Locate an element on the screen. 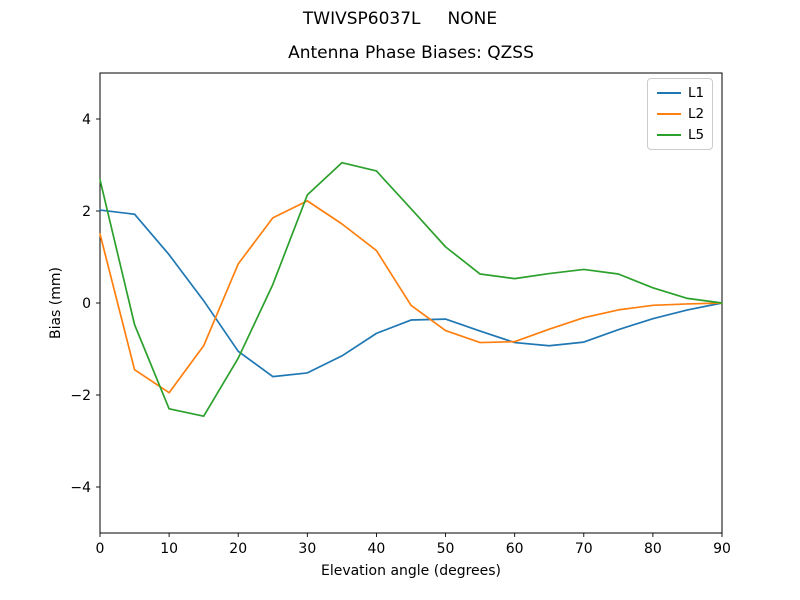 This screenshot has height=600, width=800. y-tick-label: −4 is located at coordinates (80, 488).